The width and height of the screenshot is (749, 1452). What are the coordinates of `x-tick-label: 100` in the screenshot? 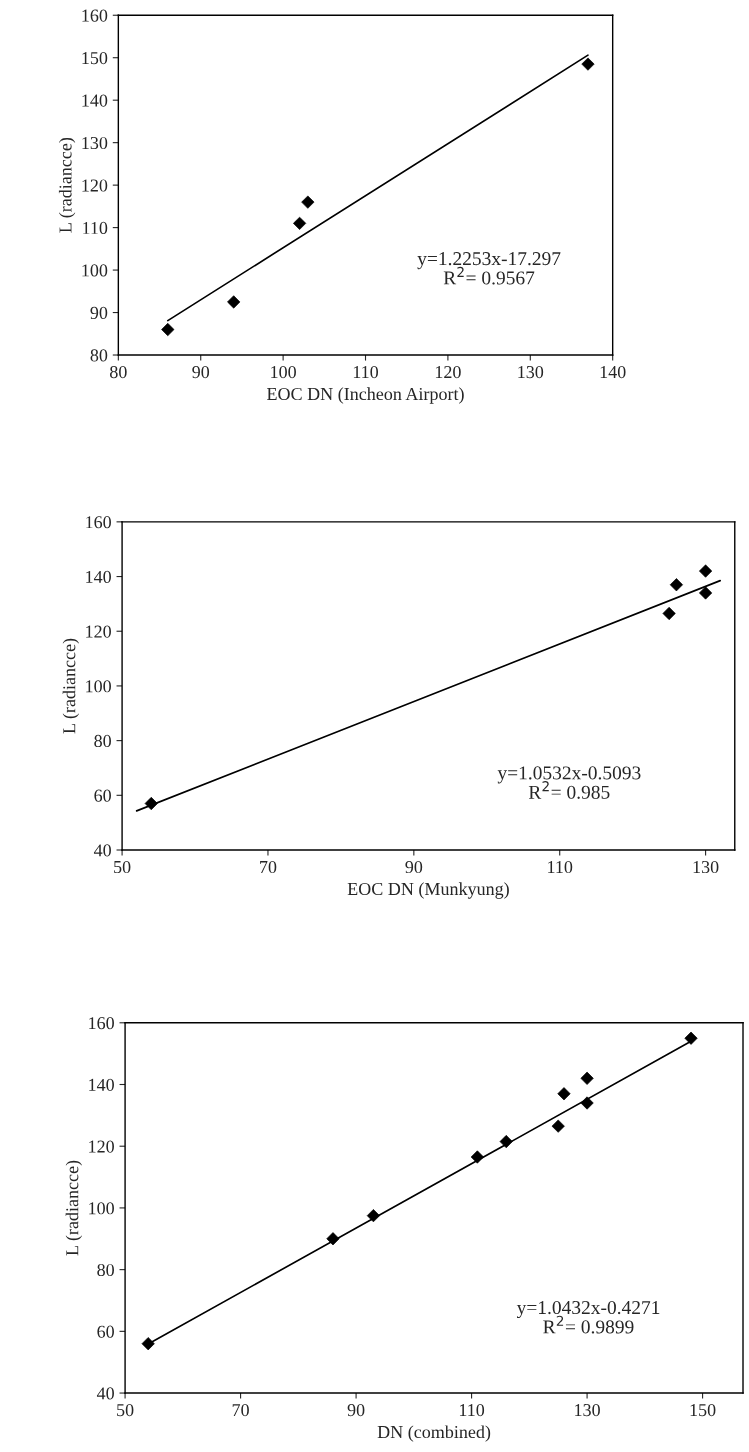 It's located at (283, 372).